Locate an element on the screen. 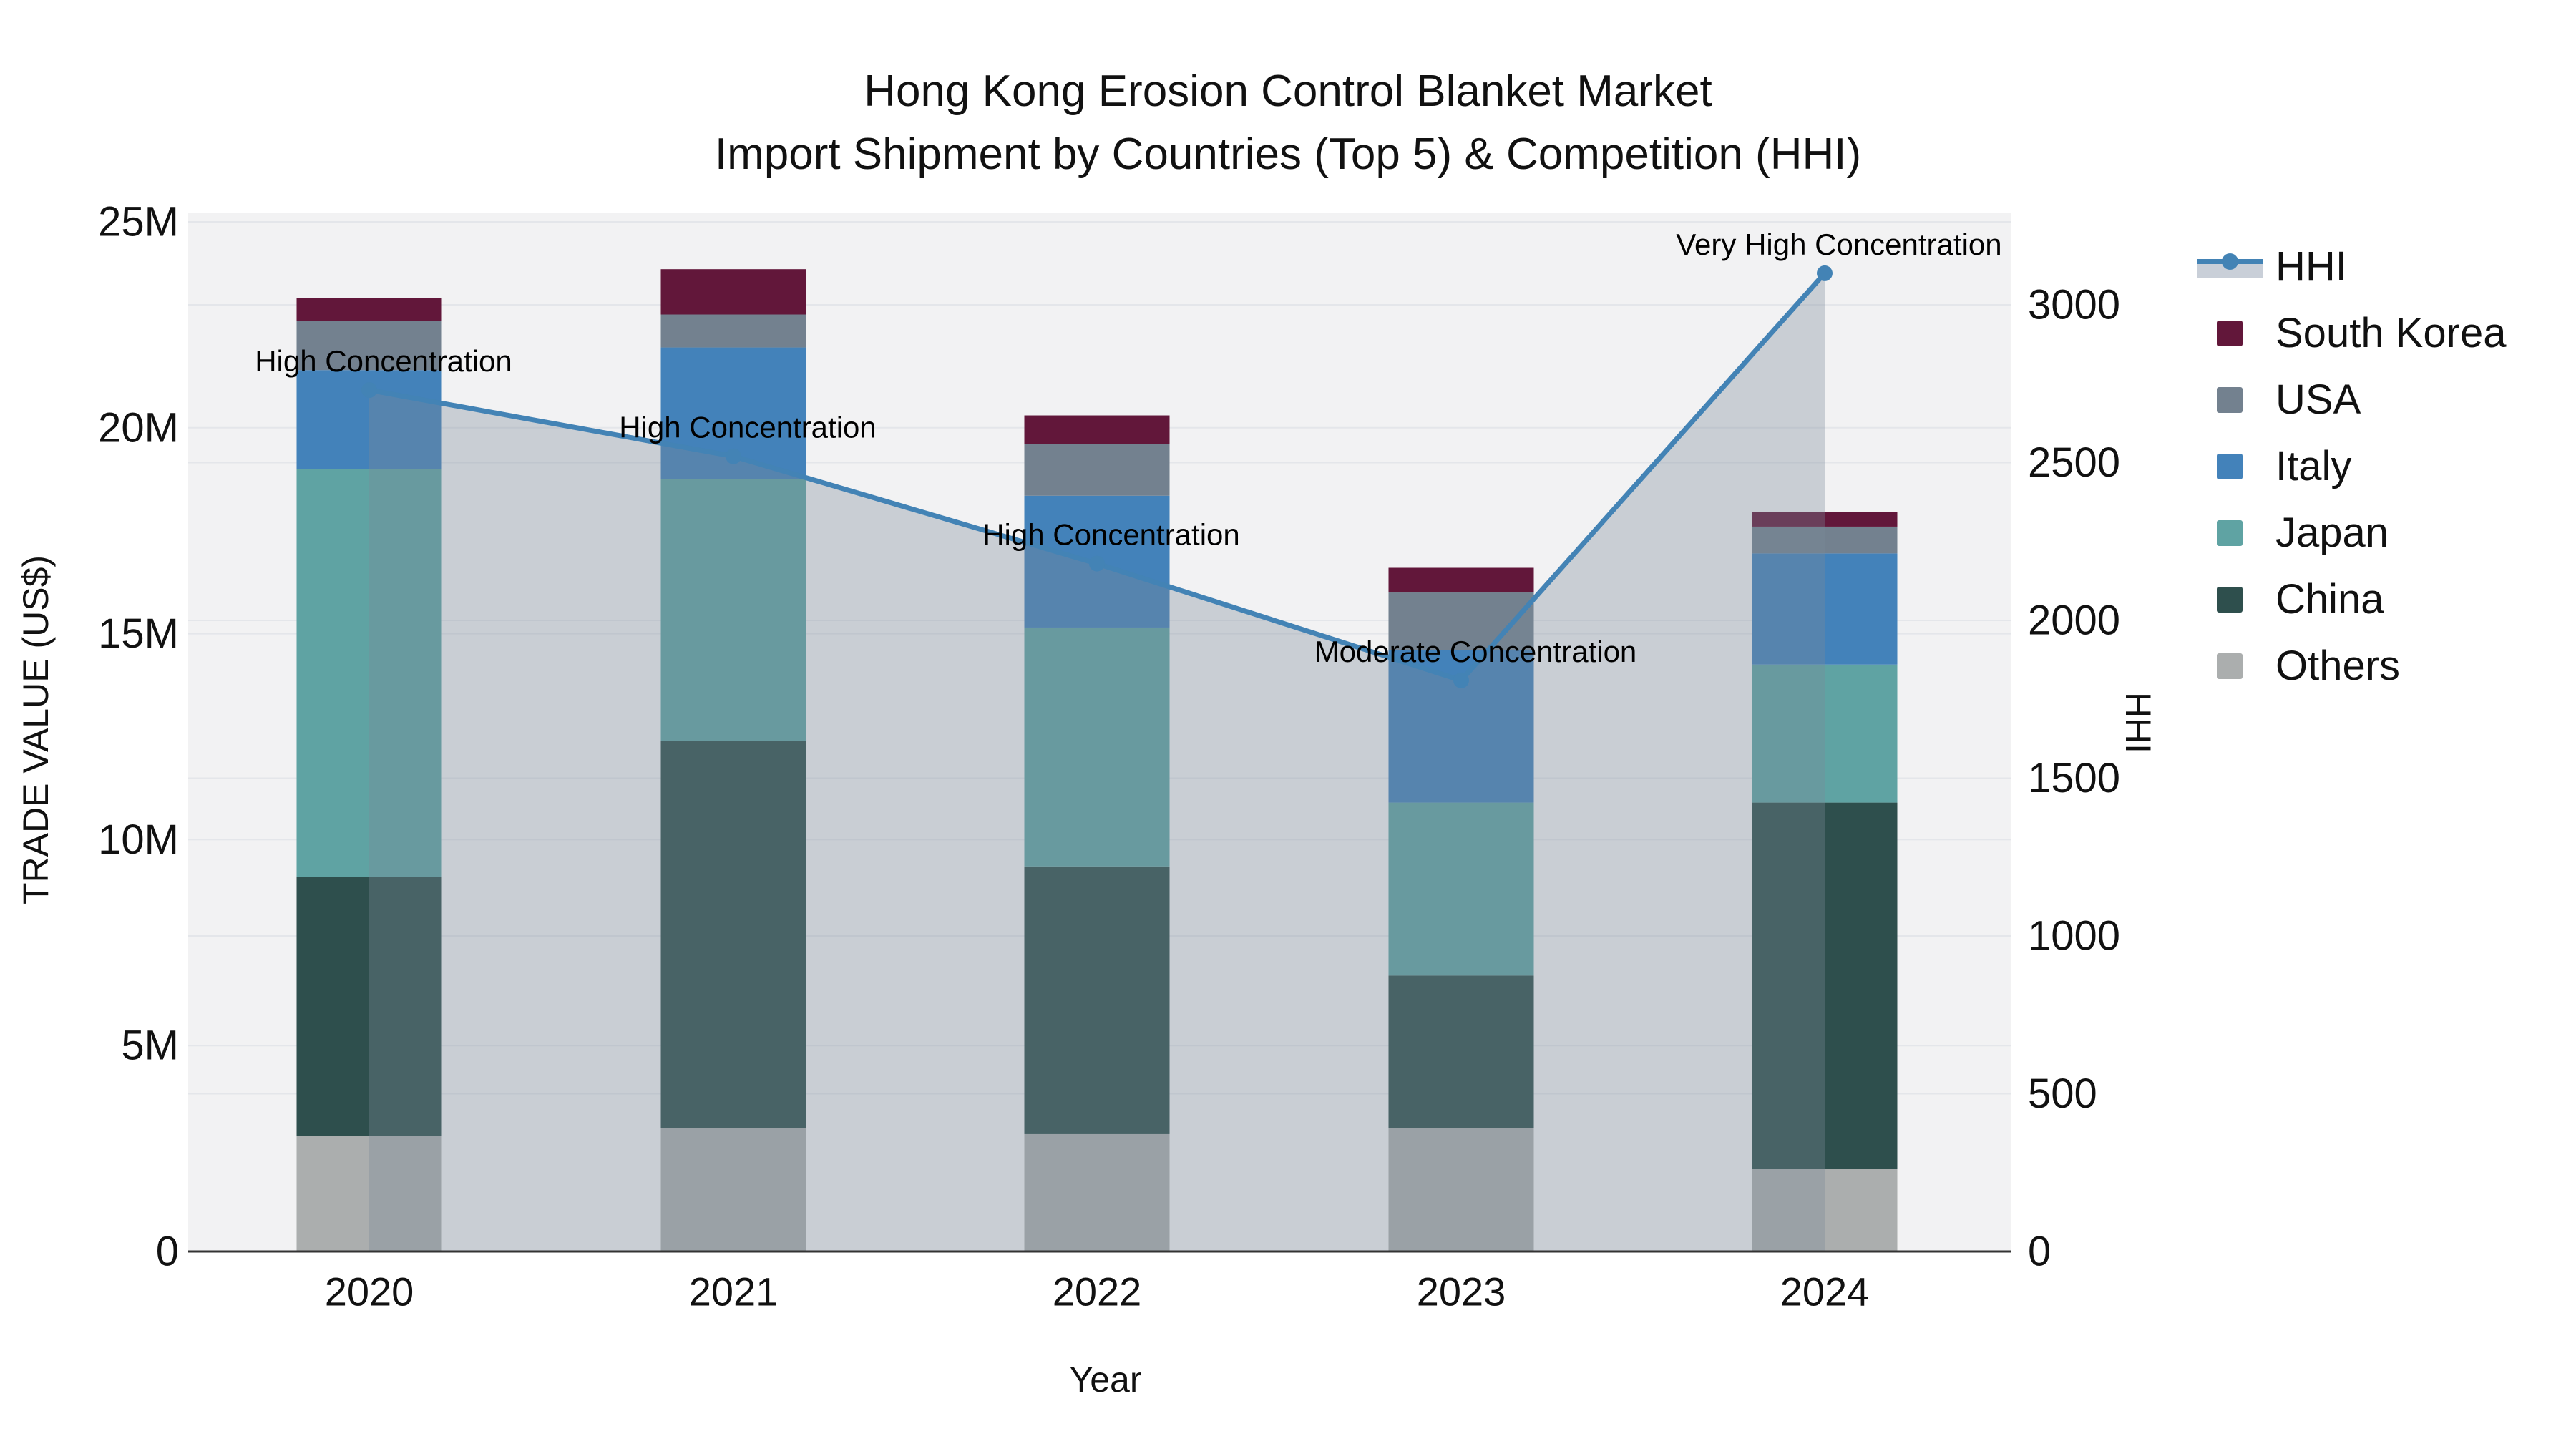 This screenshot has height=1449, width=2576. bar-segment-2024-italy is located at coordinates (1825, 609).